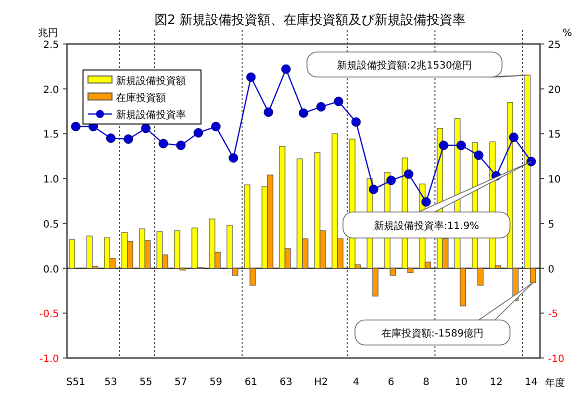  I want to click on y2-tick-label: 5, so click(551, 224).